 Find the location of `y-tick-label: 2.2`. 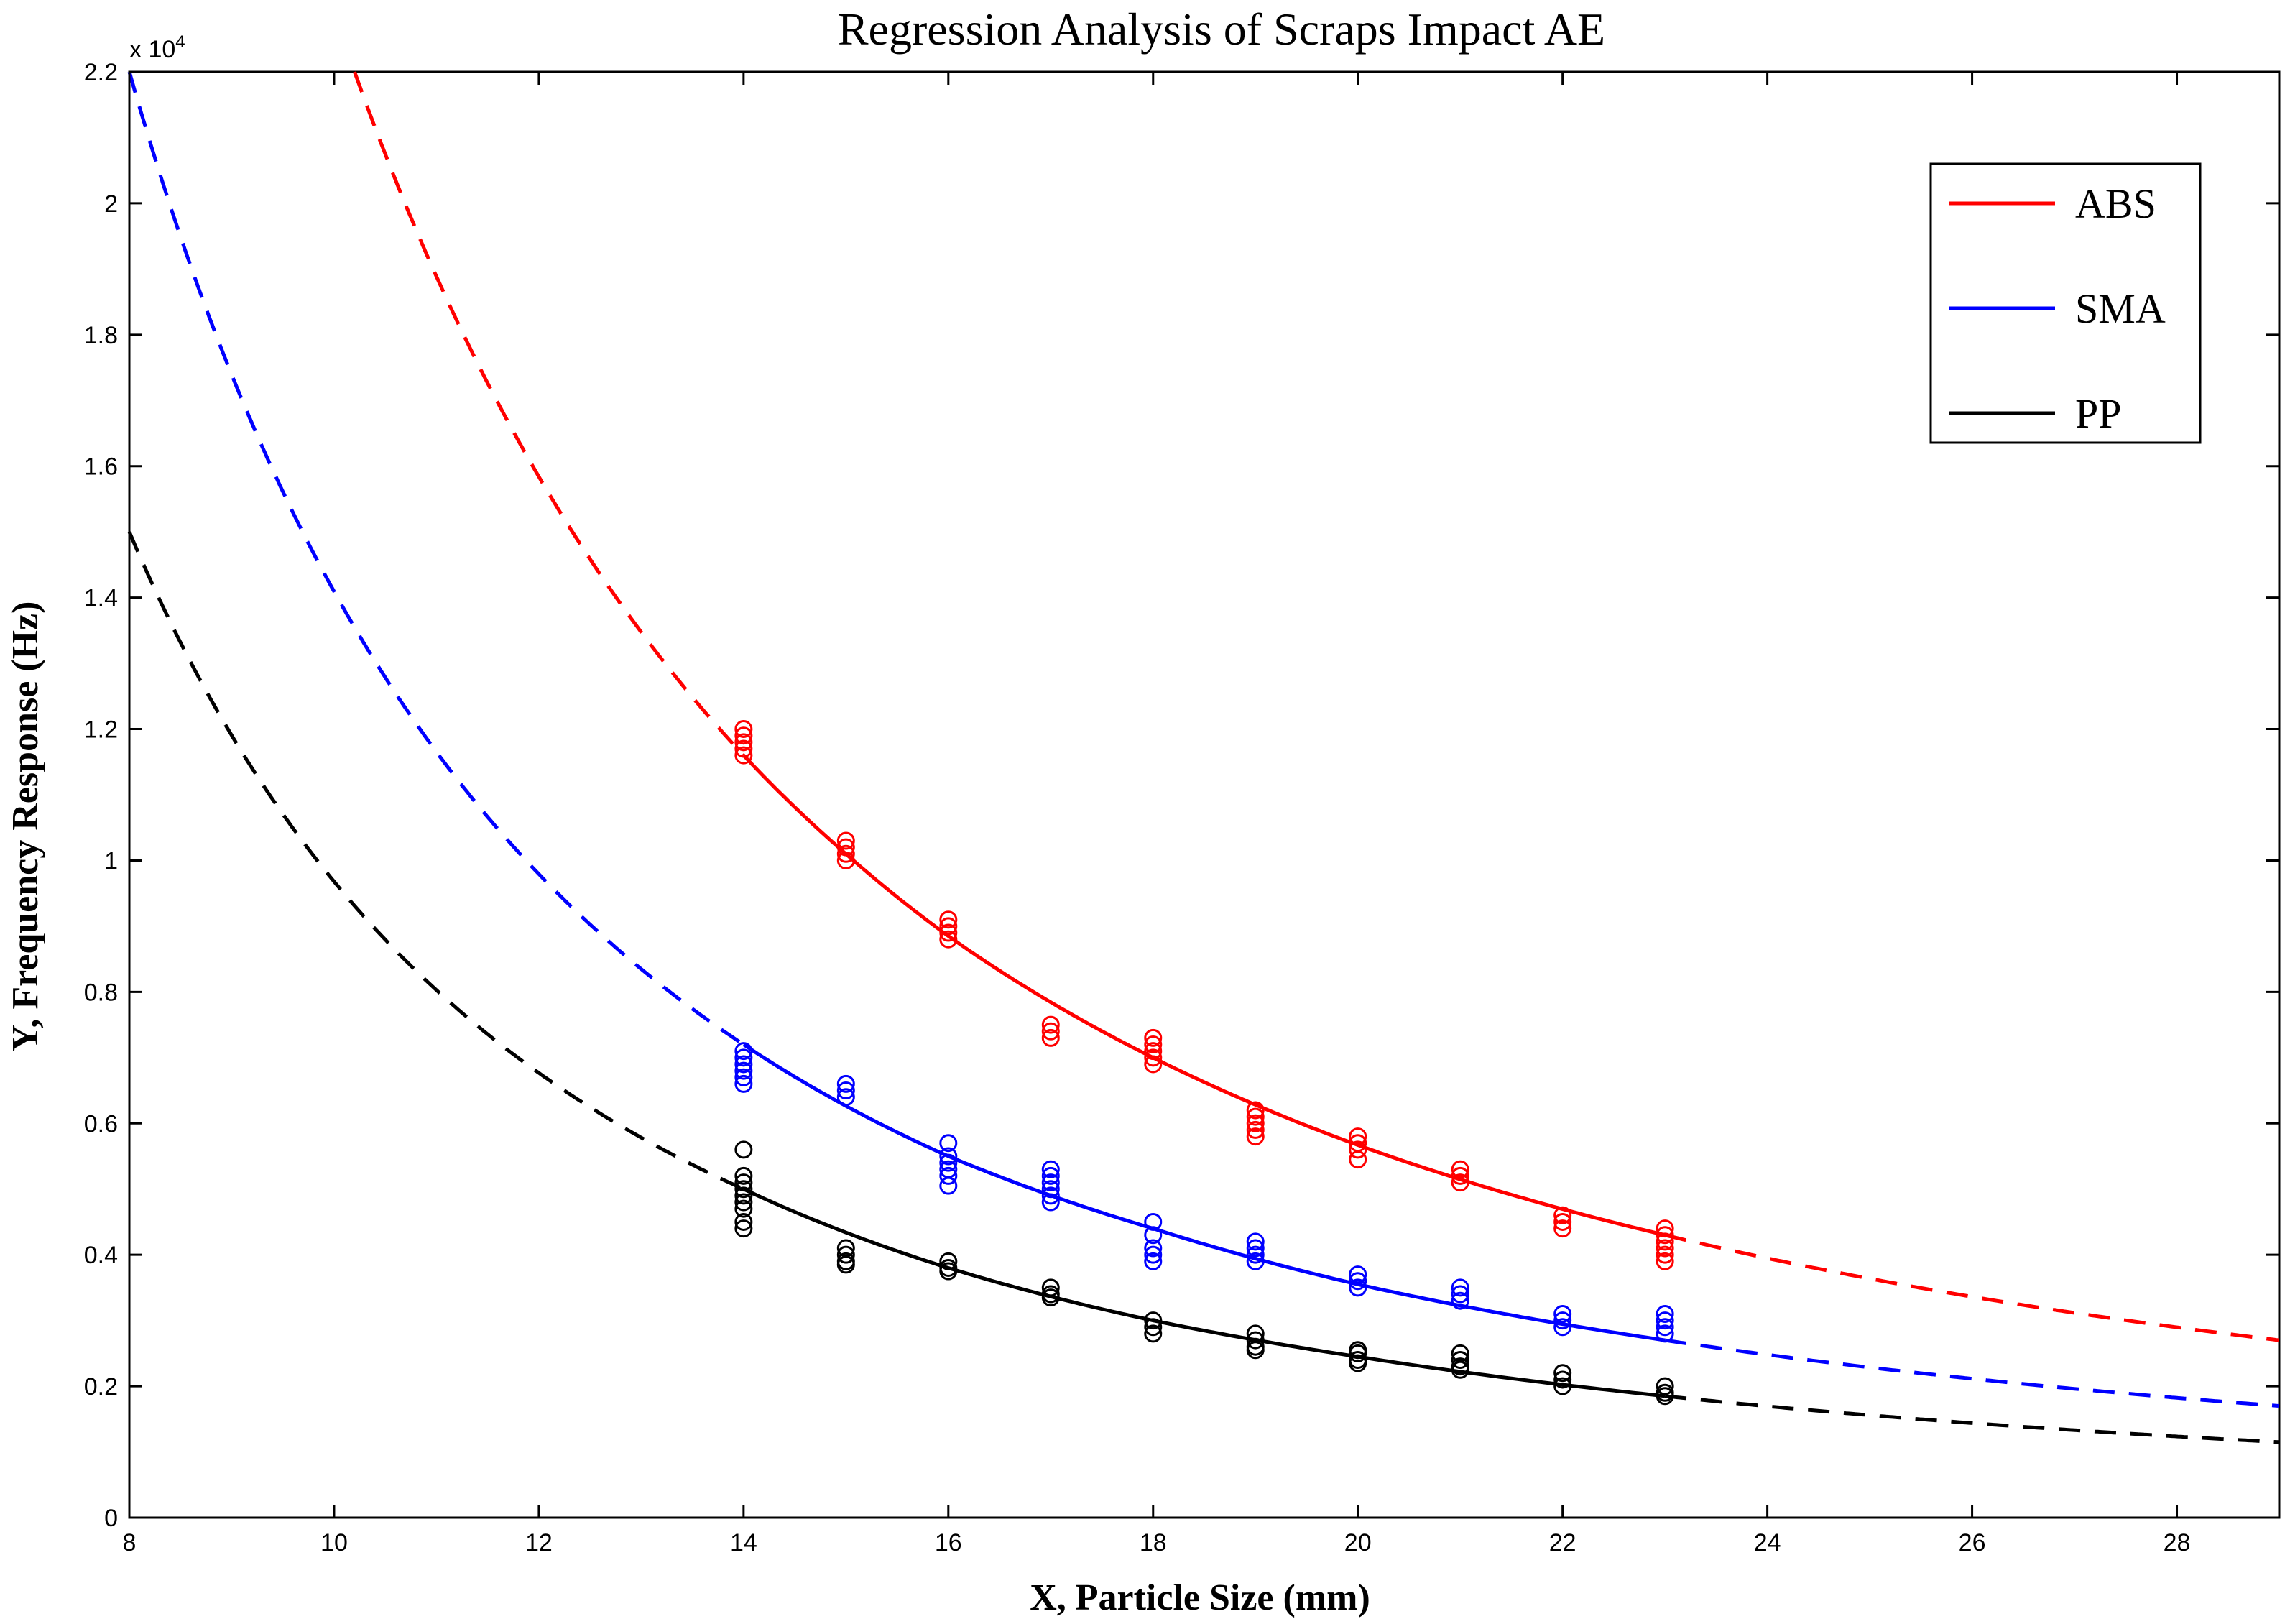

y-tick-label: 2.2 is located at coordinates (101, 72).